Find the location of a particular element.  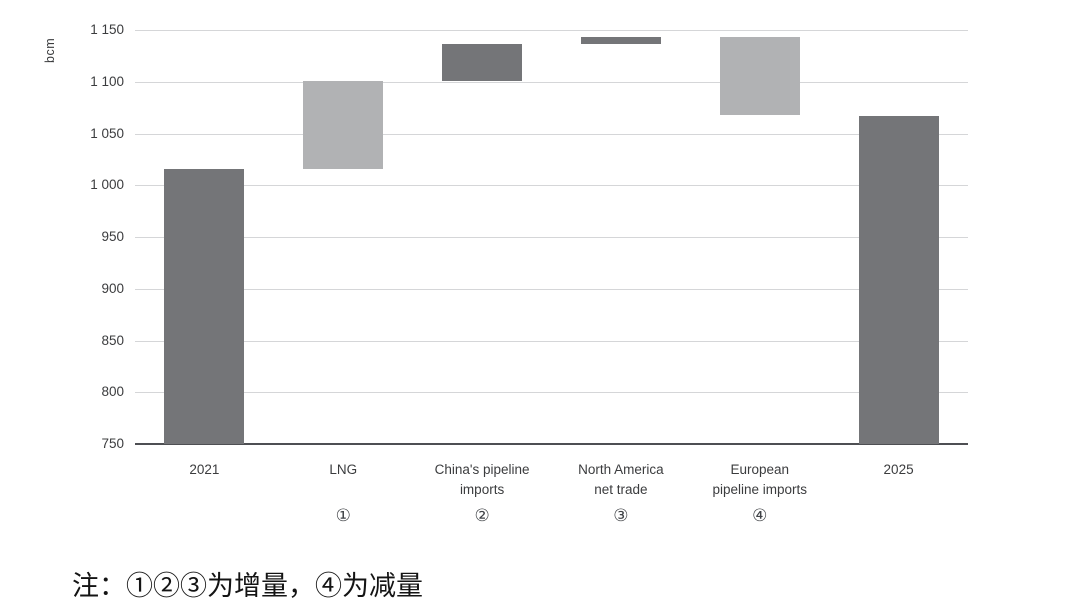

bar-segment-north-america-net-trade is located at coordinates (620, 41).